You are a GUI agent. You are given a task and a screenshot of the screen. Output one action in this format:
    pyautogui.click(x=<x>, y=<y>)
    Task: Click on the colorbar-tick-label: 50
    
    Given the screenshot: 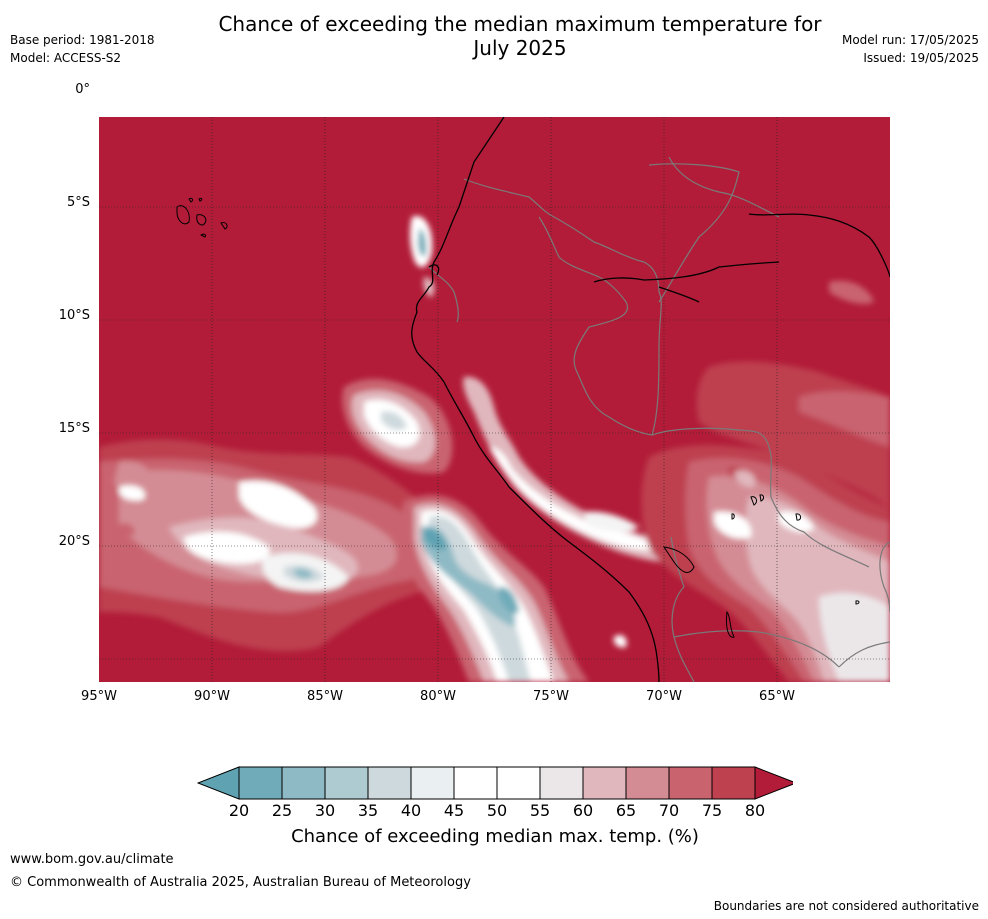 What is the action you would take?
    pyautogui.click(x=497, y=810)
    